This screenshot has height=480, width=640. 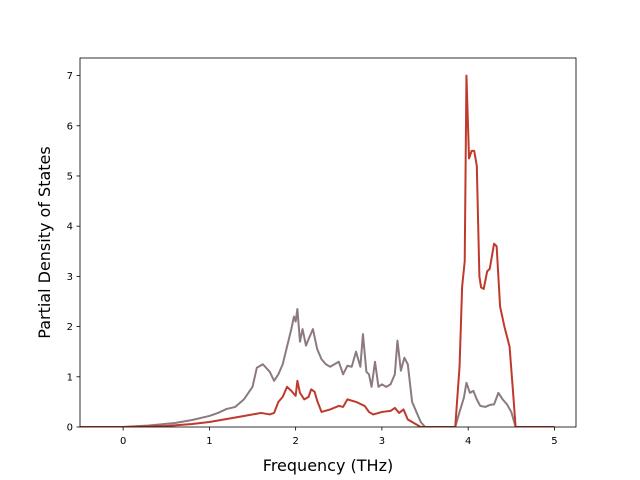 I want to click on x-axis-ticks: 0 1 2 3 4 5, so click(x=339, y=437).